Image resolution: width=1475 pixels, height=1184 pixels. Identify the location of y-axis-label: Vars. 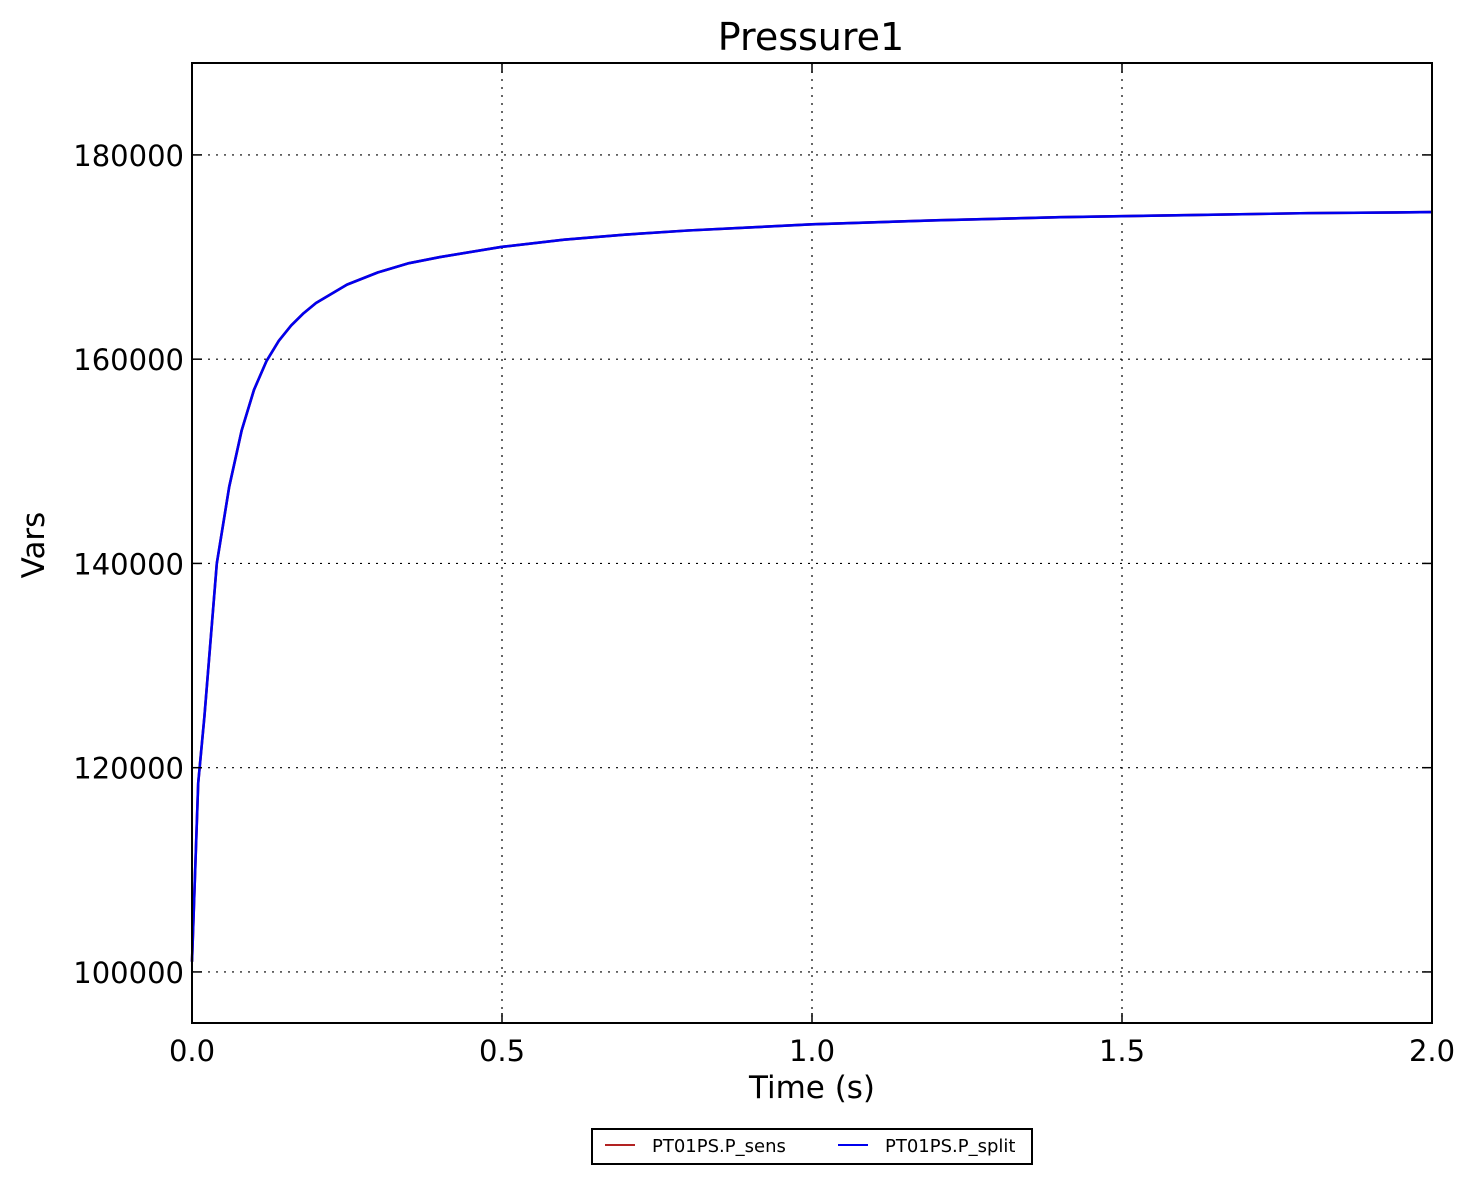
(34, 545).